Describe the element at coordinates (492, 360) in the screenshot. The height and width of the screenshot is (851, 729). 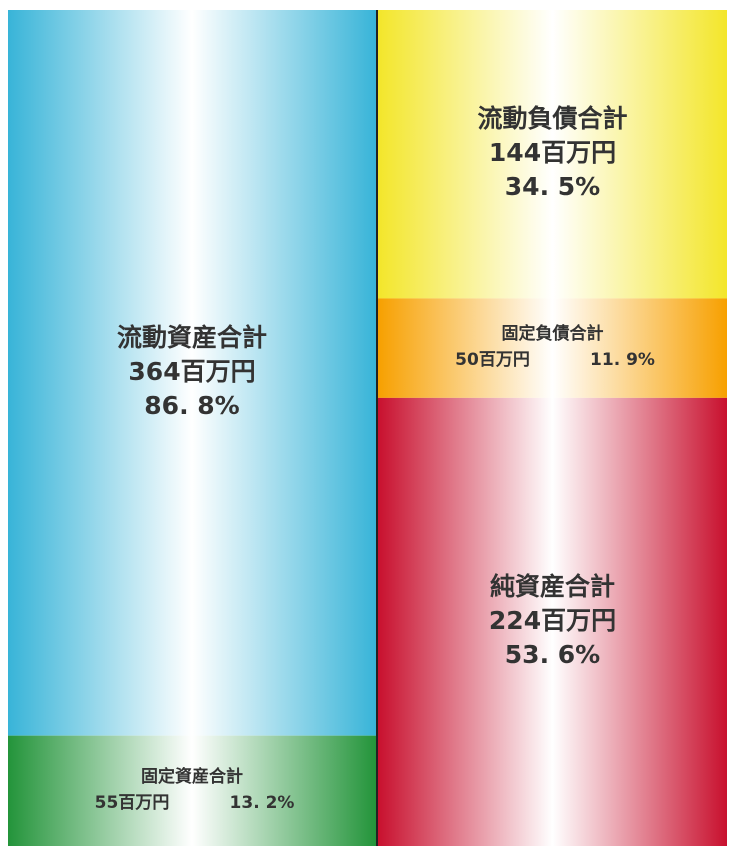
I see `segment-value: 50百万円` at that location.